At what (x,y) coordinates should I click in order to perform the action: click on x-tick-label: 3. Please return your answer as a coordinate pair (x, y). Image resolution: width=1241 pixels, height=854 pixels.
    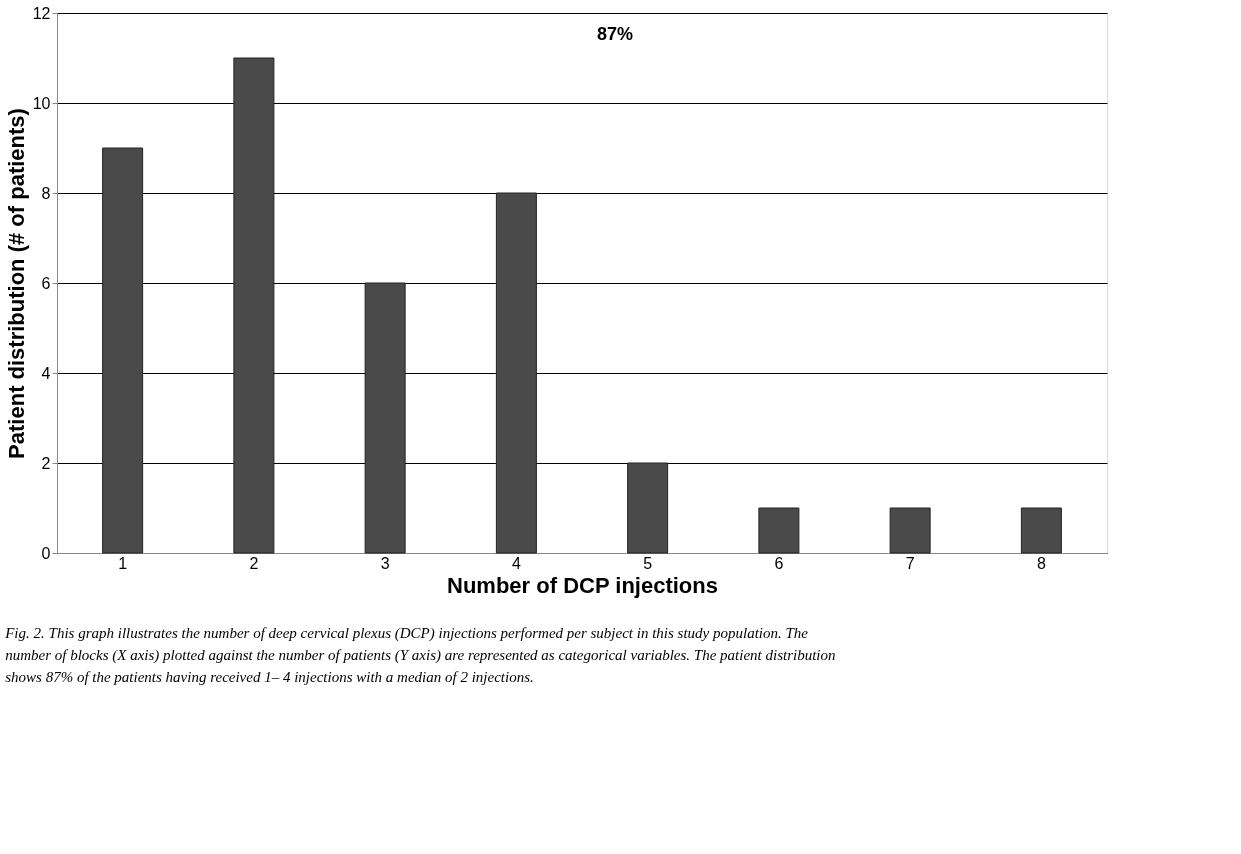
    Looking at the image, I should click on (385, 563).